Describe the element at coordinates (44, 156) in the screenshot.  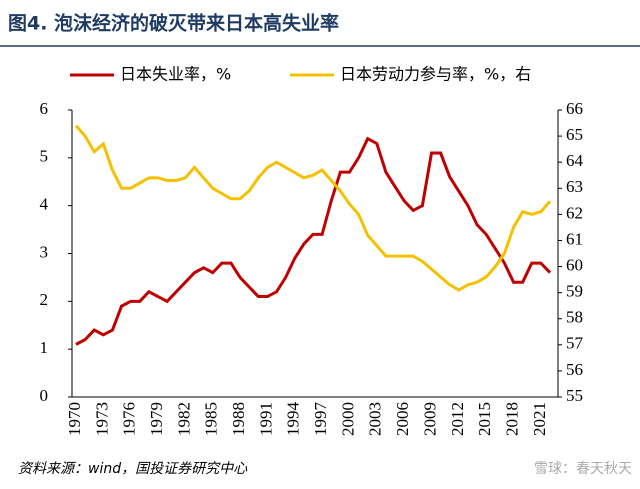
I see `y-tick-label: 5` at that location.